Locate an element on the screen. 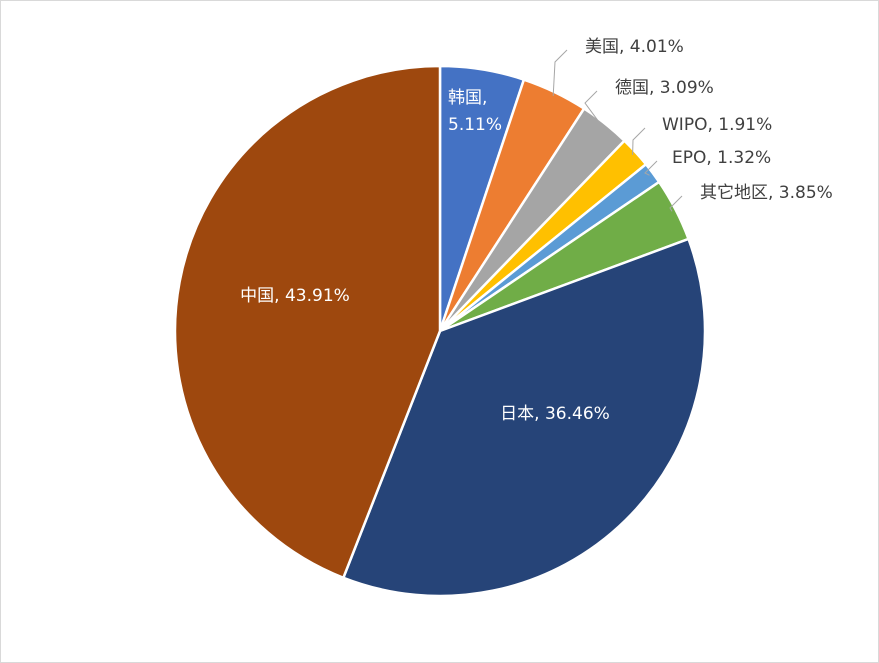 The width and height of the screenshot is (879, 663). data-label: EPO, 1.32% is located at coordinates (721, 158).